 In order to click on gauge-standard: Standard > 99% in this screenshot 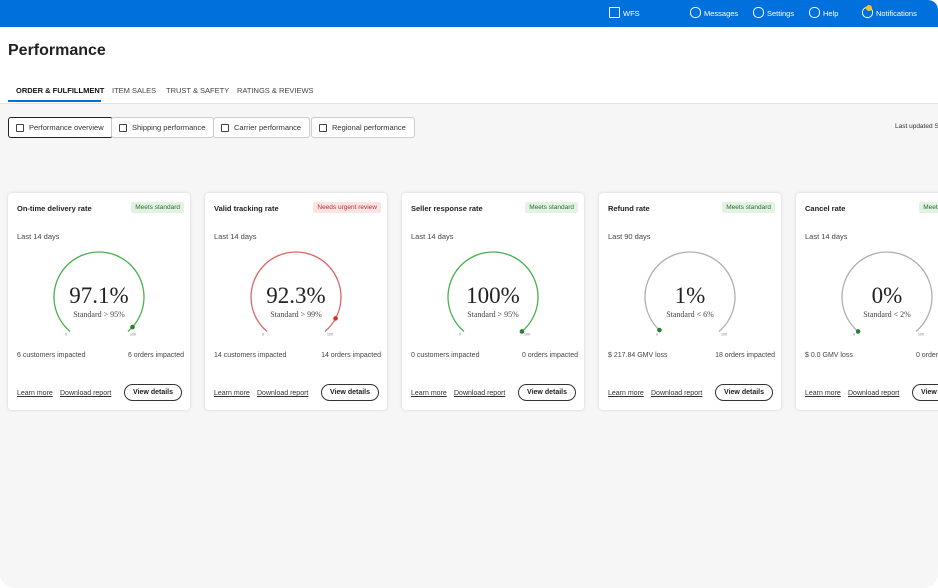, I will do `click(296, 314)`.